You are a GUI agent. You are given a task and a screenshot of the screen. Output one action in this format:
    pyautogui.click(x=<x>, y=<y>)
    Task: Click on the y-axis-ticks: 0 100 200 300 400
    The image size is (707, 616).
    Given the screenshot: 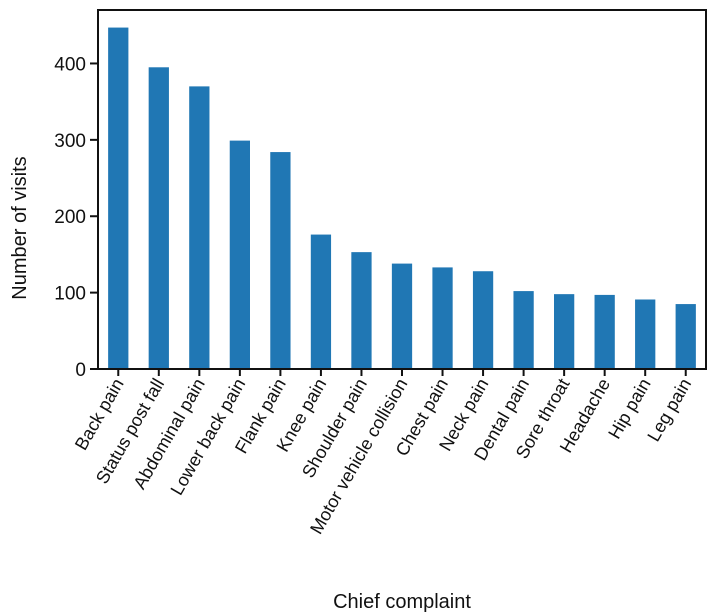 What is the action you would take?
    pyautogui.click(x=76, y=217)
    